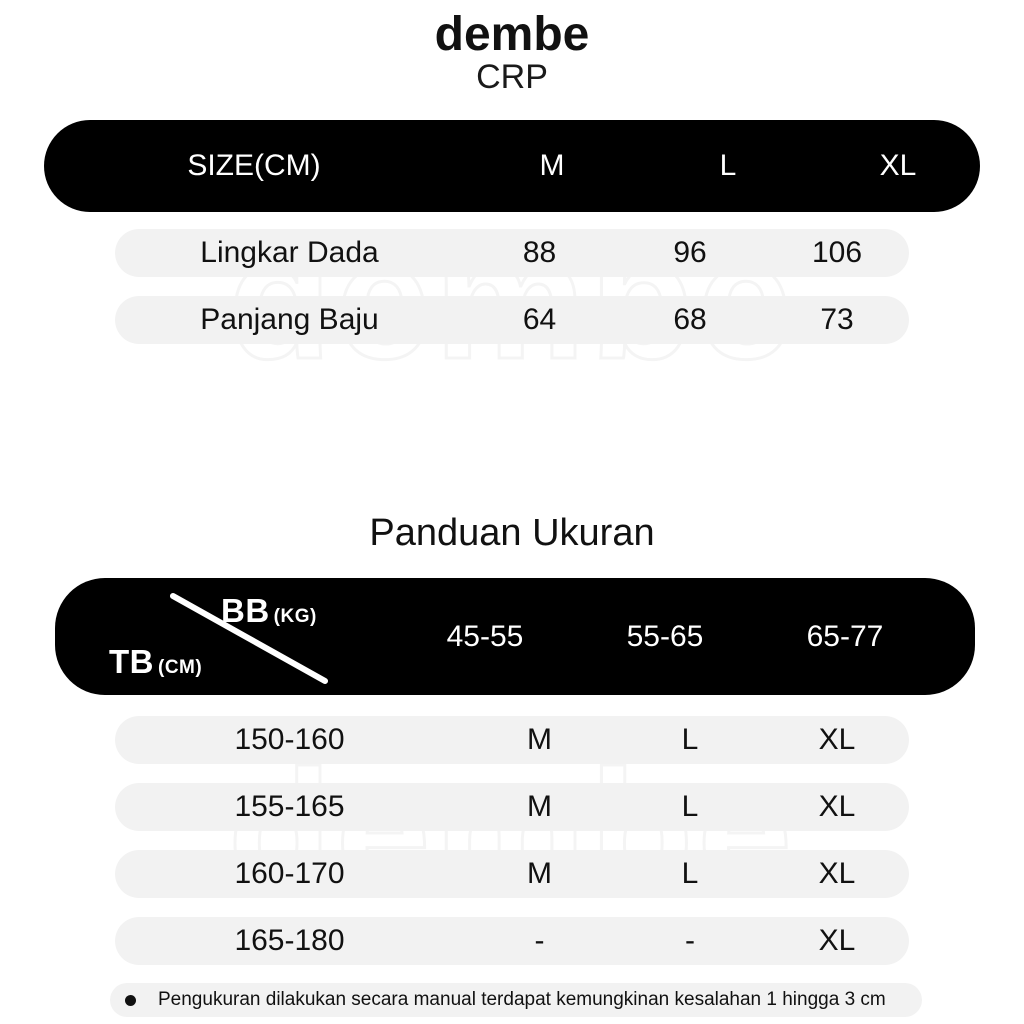  I want to click on row-label: 160-170, so click(289, 873).